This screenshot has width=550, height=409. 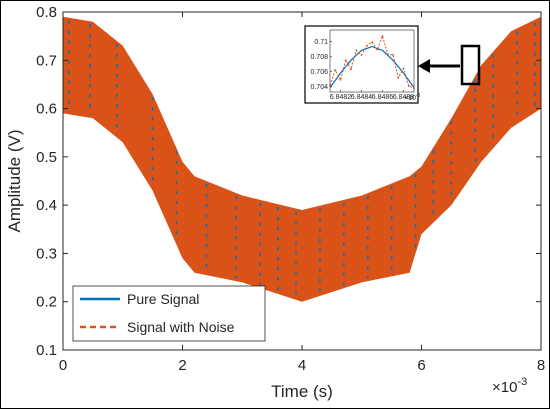 I want to click on inset-x-tick-label: 6.8484, so click(x=362, y=97).